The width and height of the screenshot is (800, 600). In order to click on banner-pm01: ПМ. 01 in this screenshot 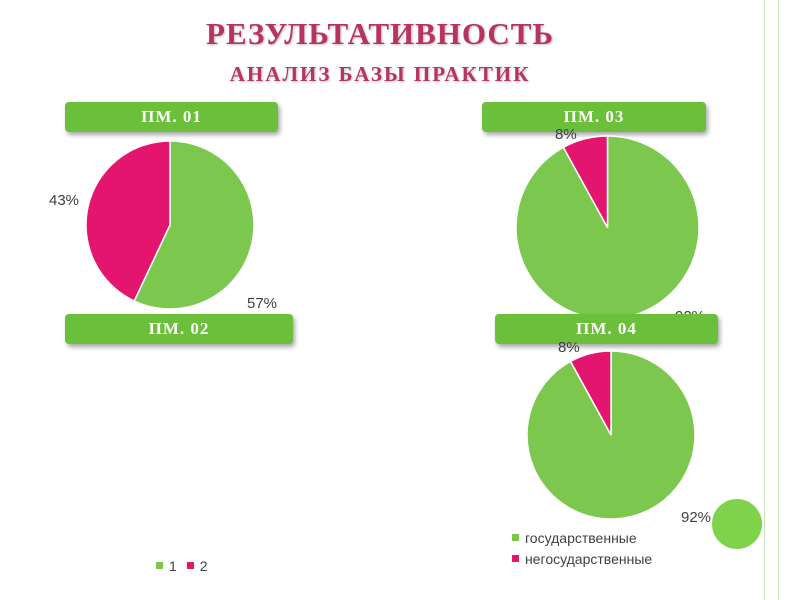, I will do `click(171, 117)`.